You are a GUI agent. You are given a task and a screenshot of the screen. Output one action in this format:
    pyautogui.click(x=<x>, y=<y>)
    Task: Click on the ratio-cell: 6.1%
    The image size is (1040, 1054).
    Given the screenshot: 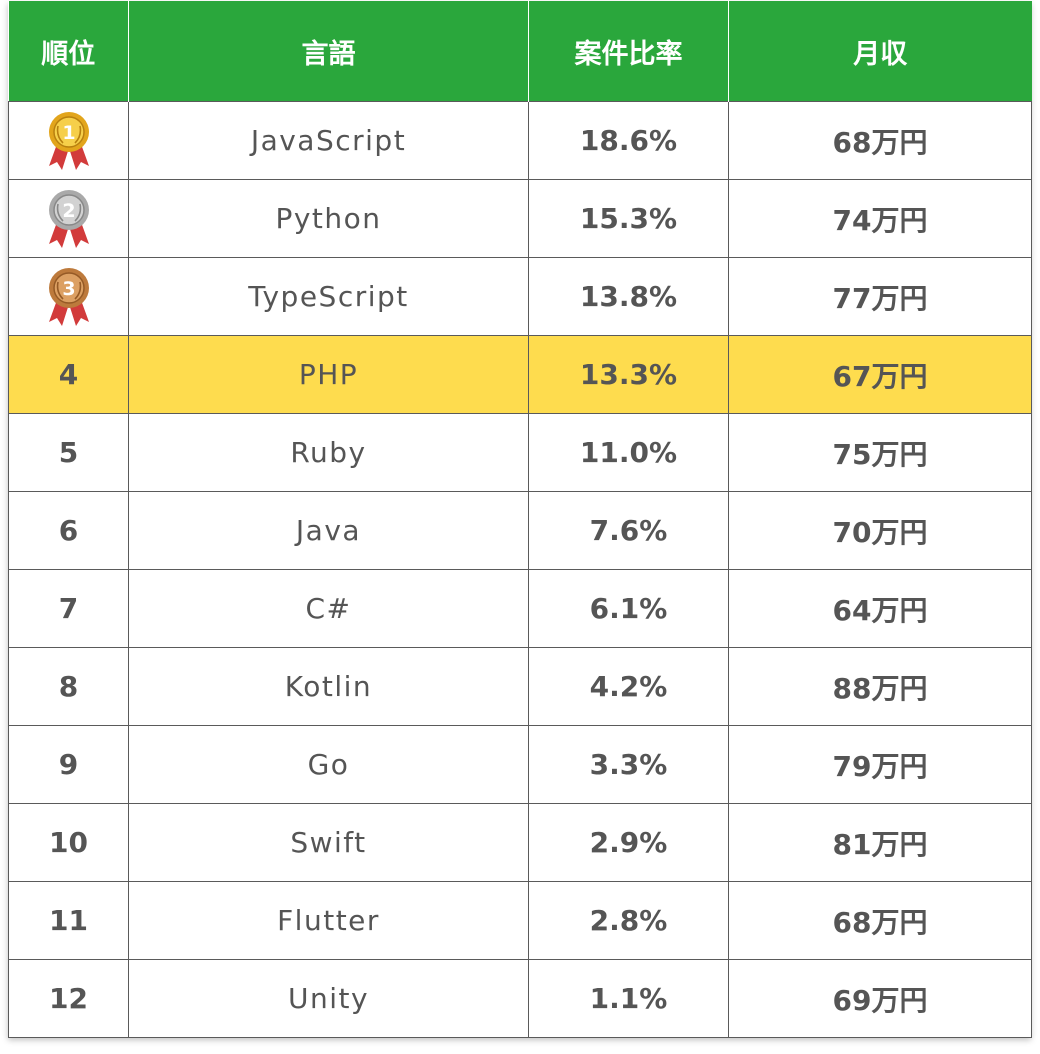 What is the action you would take?
    pyautogui.click(x=628, y=608)
    